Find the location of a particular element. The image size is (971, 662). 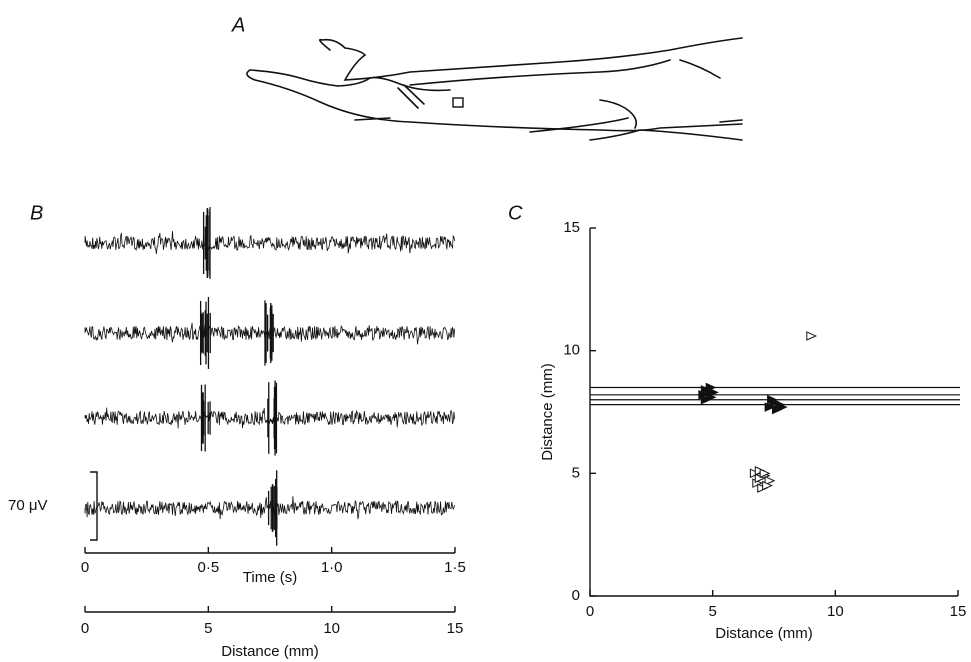

scale-label: 70 μV is located at coordinates (28, 505).